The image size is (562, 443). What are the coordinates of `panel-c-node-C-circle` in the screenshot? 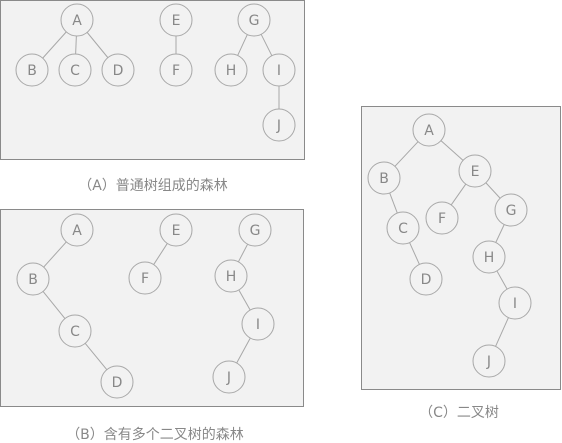 It's located at (403, 228).